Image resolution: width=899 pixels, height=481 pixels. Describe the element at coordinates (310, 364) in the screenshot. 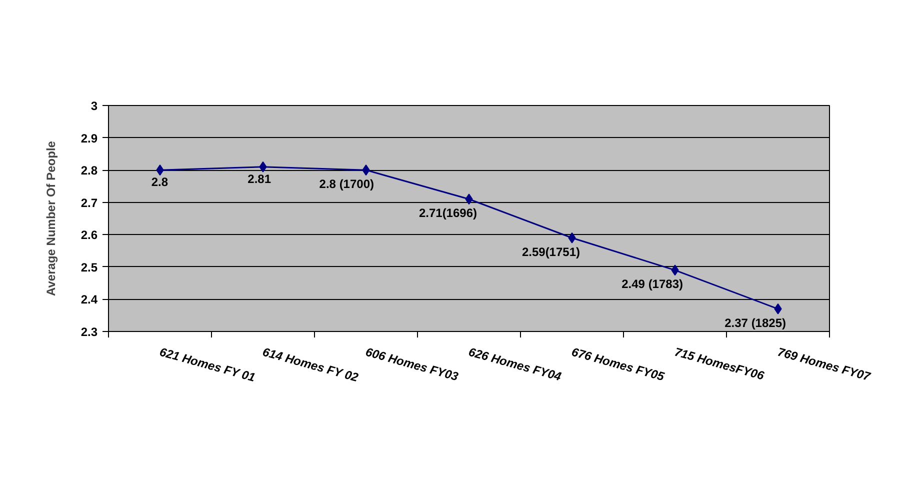

I see `x-tick-label: 614 Homes FY 02` at that location.